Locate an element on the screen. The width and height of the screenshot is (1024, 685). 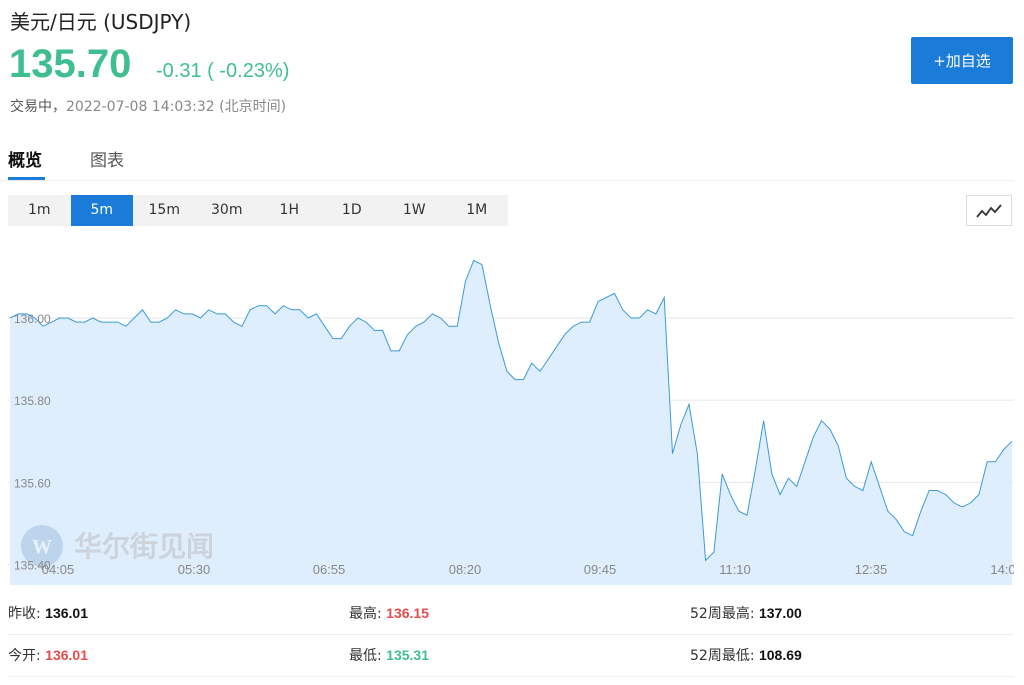
wallstreetcn-logo-icon: W is located at coordinates (42, 546).